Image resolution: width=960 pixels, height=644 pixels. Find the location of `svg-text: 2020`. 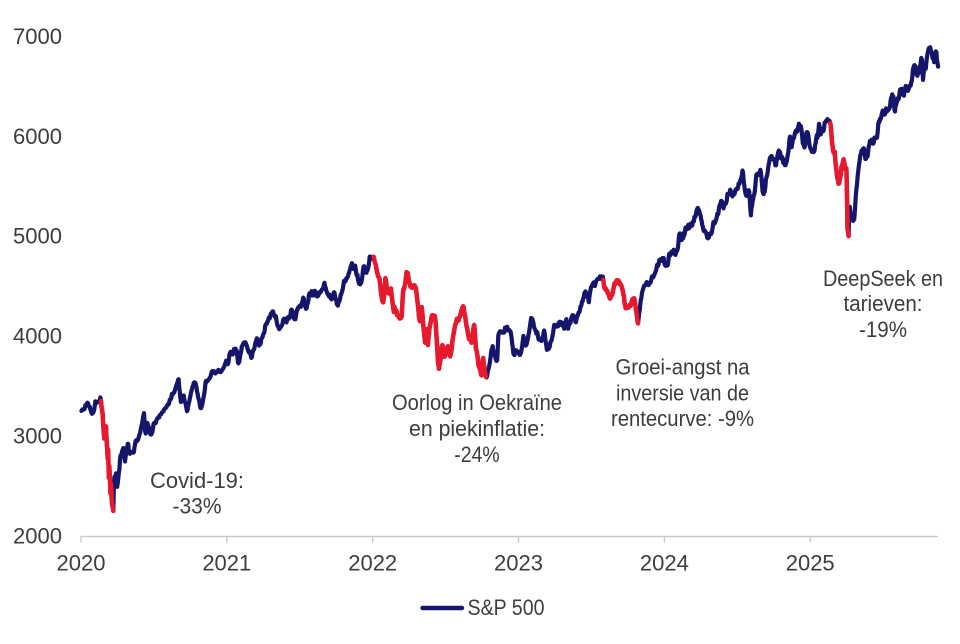

svg-text: 2020 is located at coordinates (81, 563).